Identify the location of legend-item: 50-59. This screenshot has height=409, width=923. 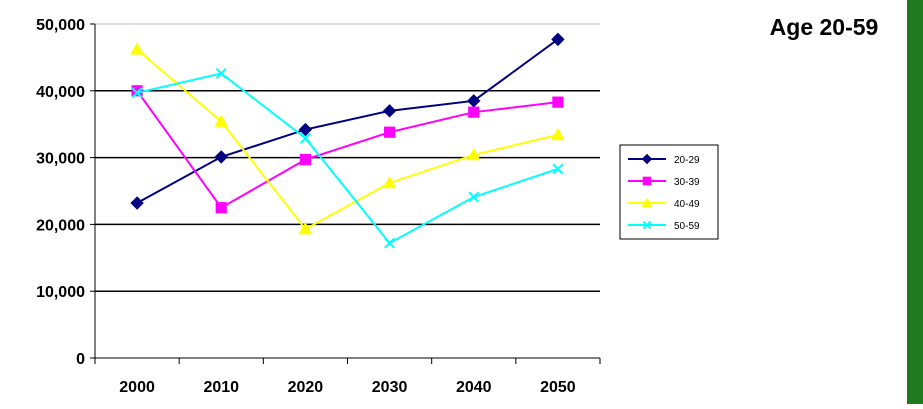
(664, 226).